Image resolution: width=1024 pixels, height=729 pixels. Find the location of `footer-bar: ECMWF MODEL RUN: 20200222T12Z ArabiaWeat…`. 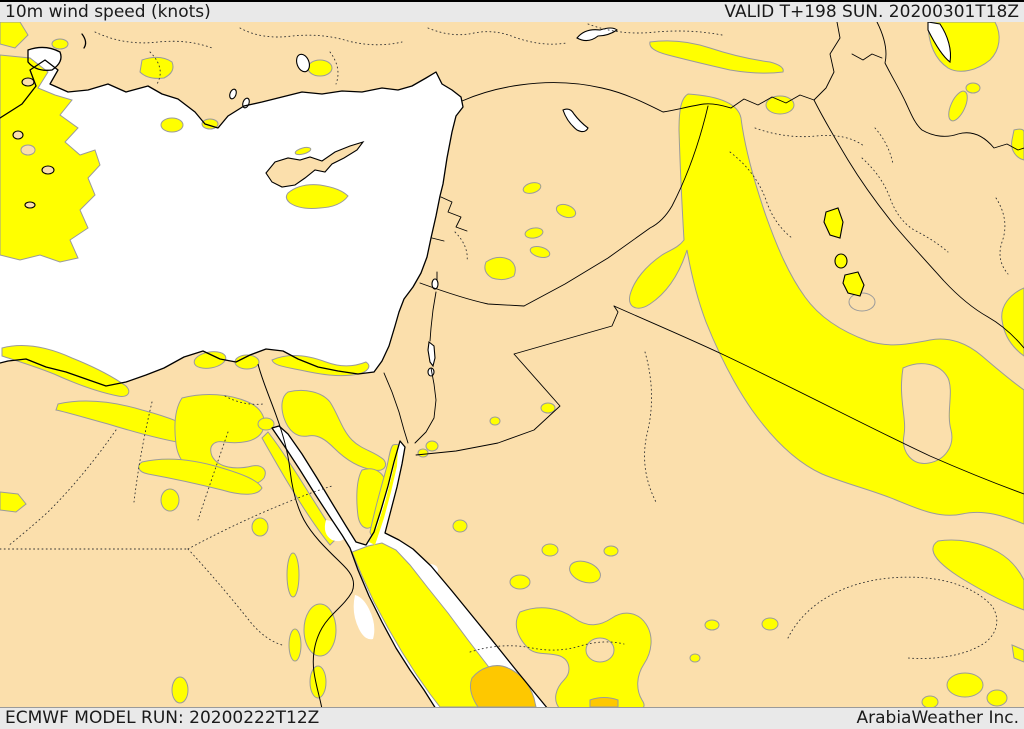

footer-bar: ECMWF MODEL RUN: 20200222T12Z ArabiaWeat… is located at coordinates (512, 718).